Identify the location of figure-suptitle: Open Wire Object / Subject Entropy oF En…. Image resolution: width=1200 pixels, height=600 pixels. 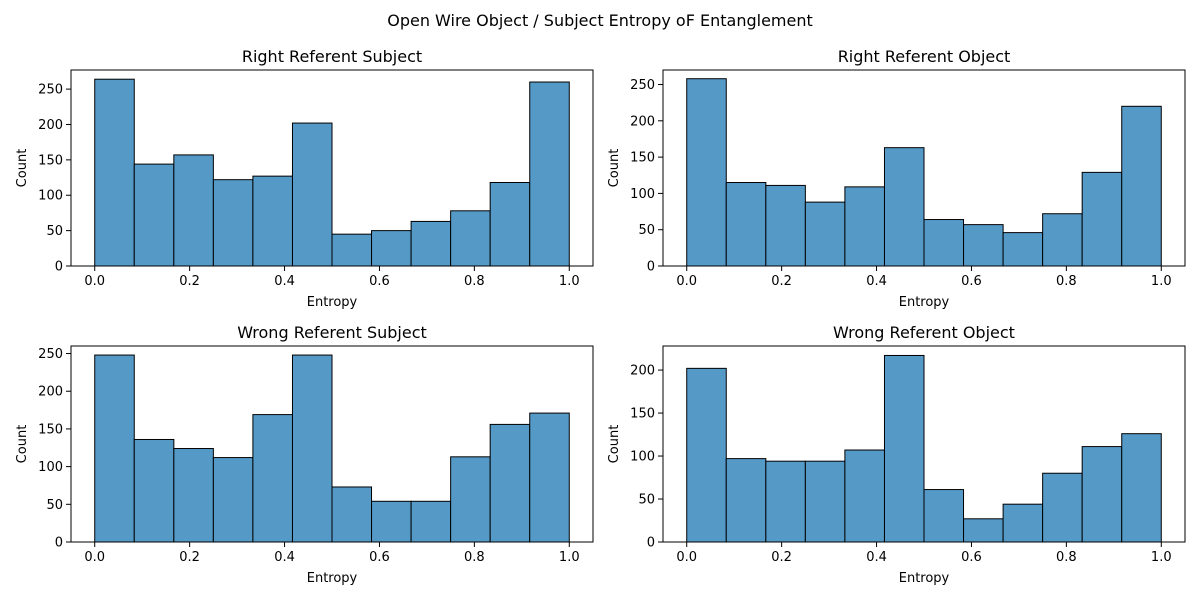
(600, 20).